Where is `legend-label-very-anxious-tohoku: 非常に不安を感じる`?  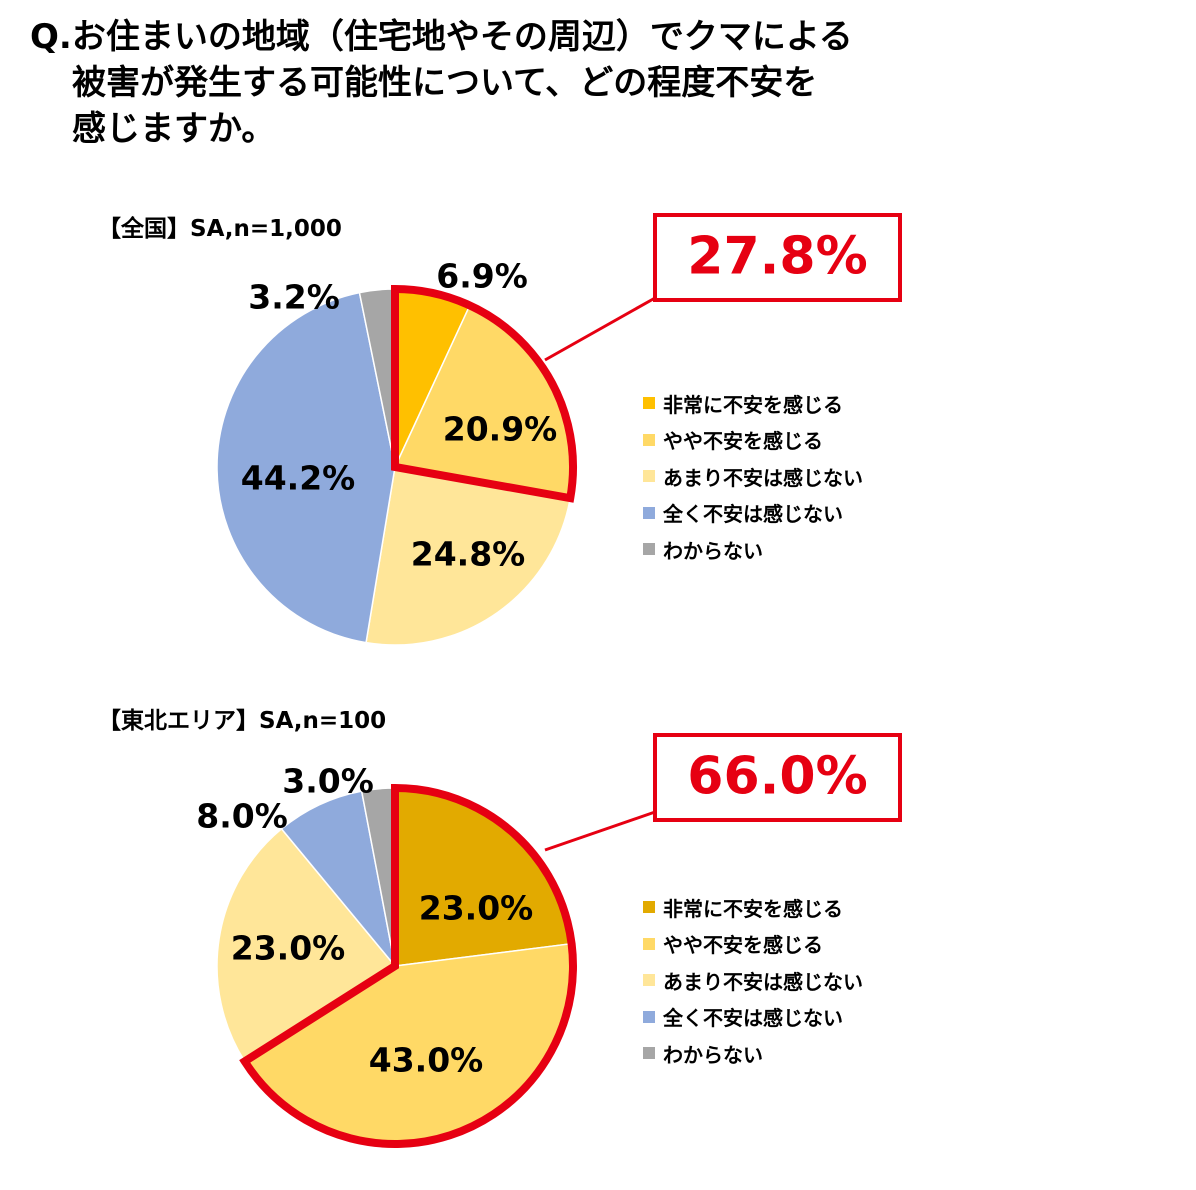 legend-label-very-anxious-tohoku: 非常に不安を感じる is located at coordinates (753, 908).